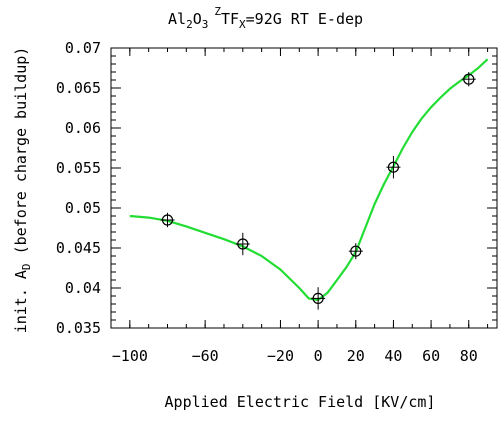  I want to click on y-tick-label: 0.055, so click(78, 168).